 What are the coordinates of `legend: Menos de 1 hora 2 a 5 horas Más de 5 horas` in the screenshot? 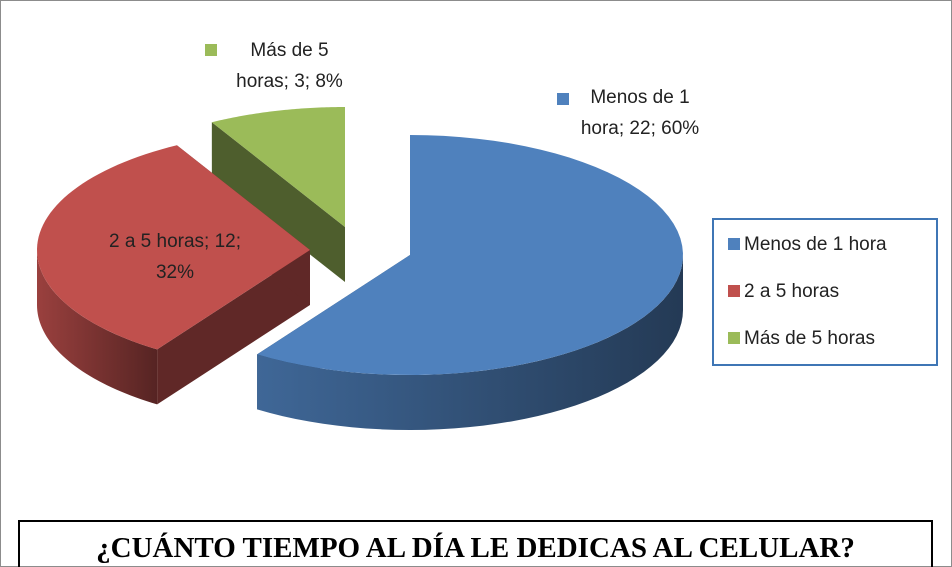 It's located at (825, 292).